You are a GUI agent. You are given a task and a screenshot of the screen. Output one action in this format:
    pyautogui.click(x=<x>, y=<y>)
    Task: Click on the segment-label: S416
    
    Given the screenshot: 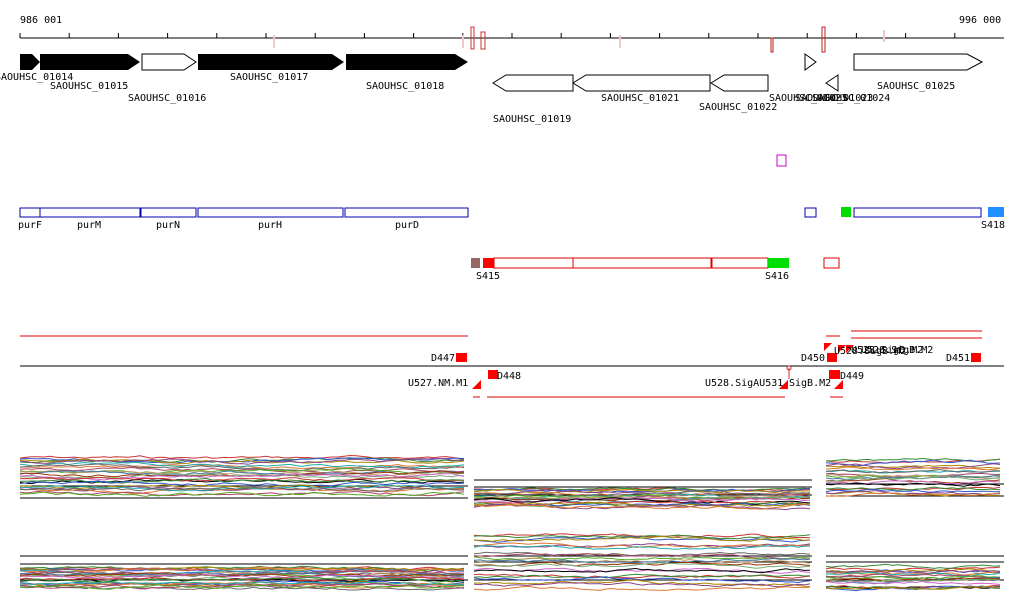 What is the action you would take?
    pyautogui.click(x=777, y=276)
    